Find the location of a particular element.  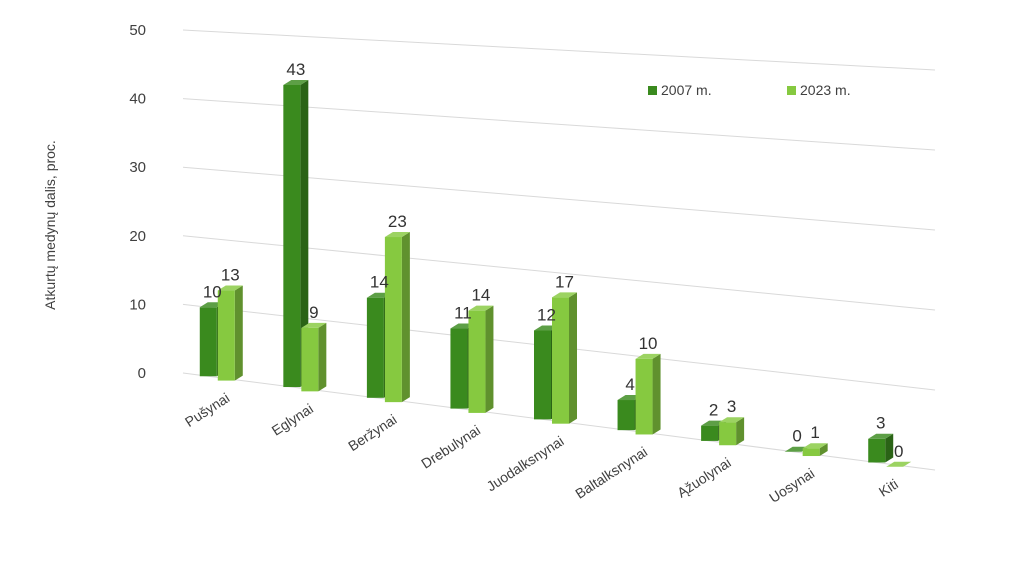

legend: 2007 m. 2023 m. is located at coordinates (749, 90).